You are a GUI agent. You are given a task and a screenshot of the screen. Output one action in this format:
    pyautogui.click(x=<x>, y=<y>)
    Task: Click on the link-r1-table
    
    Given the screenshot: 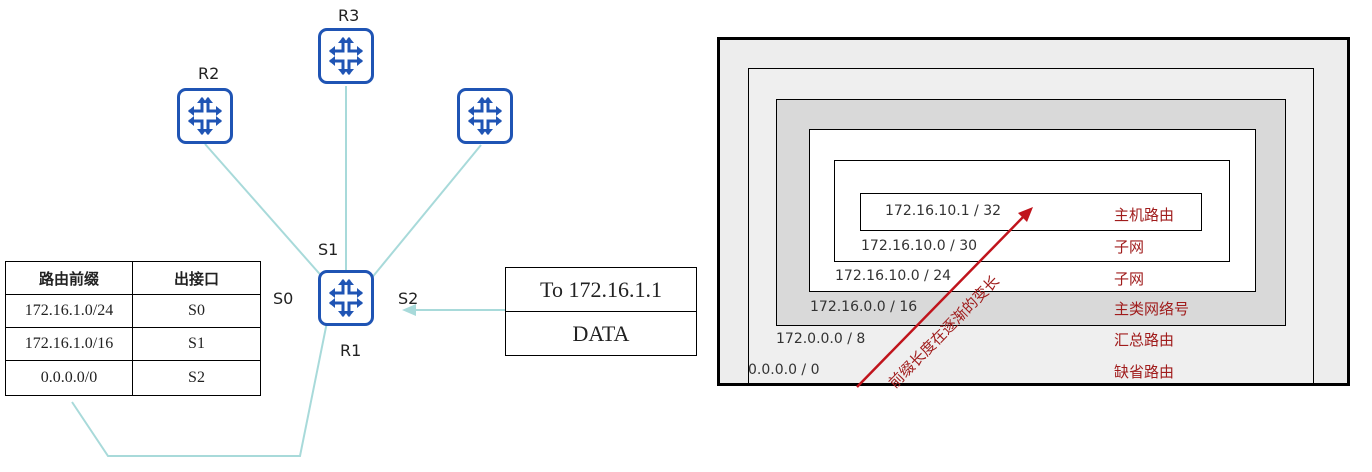 What is the action you would take?
    pyautogui.click(x=199, y=389)
    